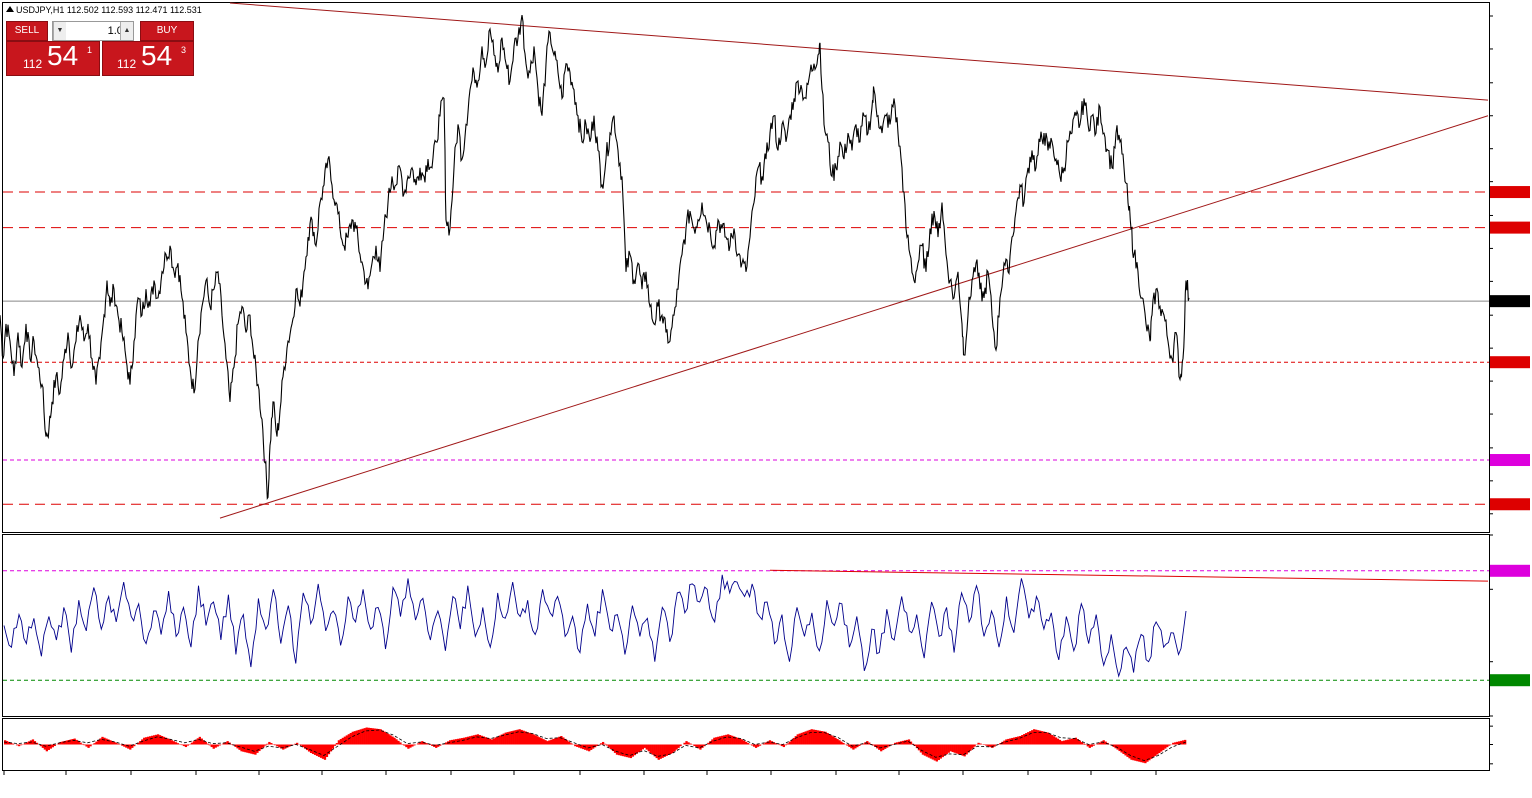  Describe the element at coordinates (148, 58) in the screenshot. I see `buy-price-box: 112 54 3` at that location.